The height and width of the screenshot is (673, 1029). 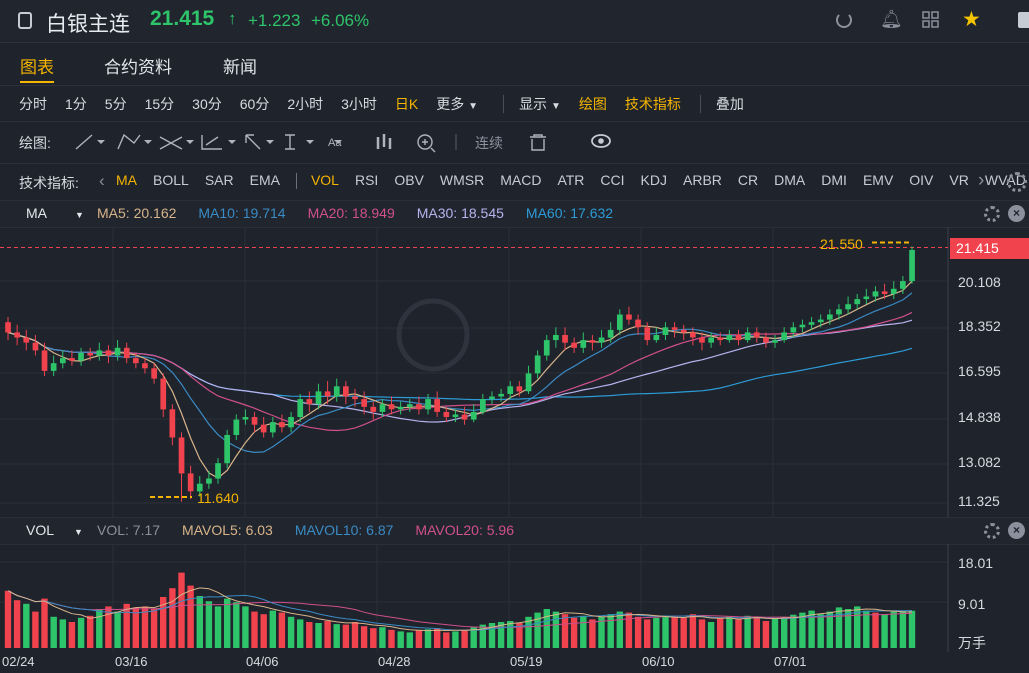 What do you see at coordinates (521, 180) in the screenshot?
I see `indicator-macd: MACD` at bounding box center [521, 180].